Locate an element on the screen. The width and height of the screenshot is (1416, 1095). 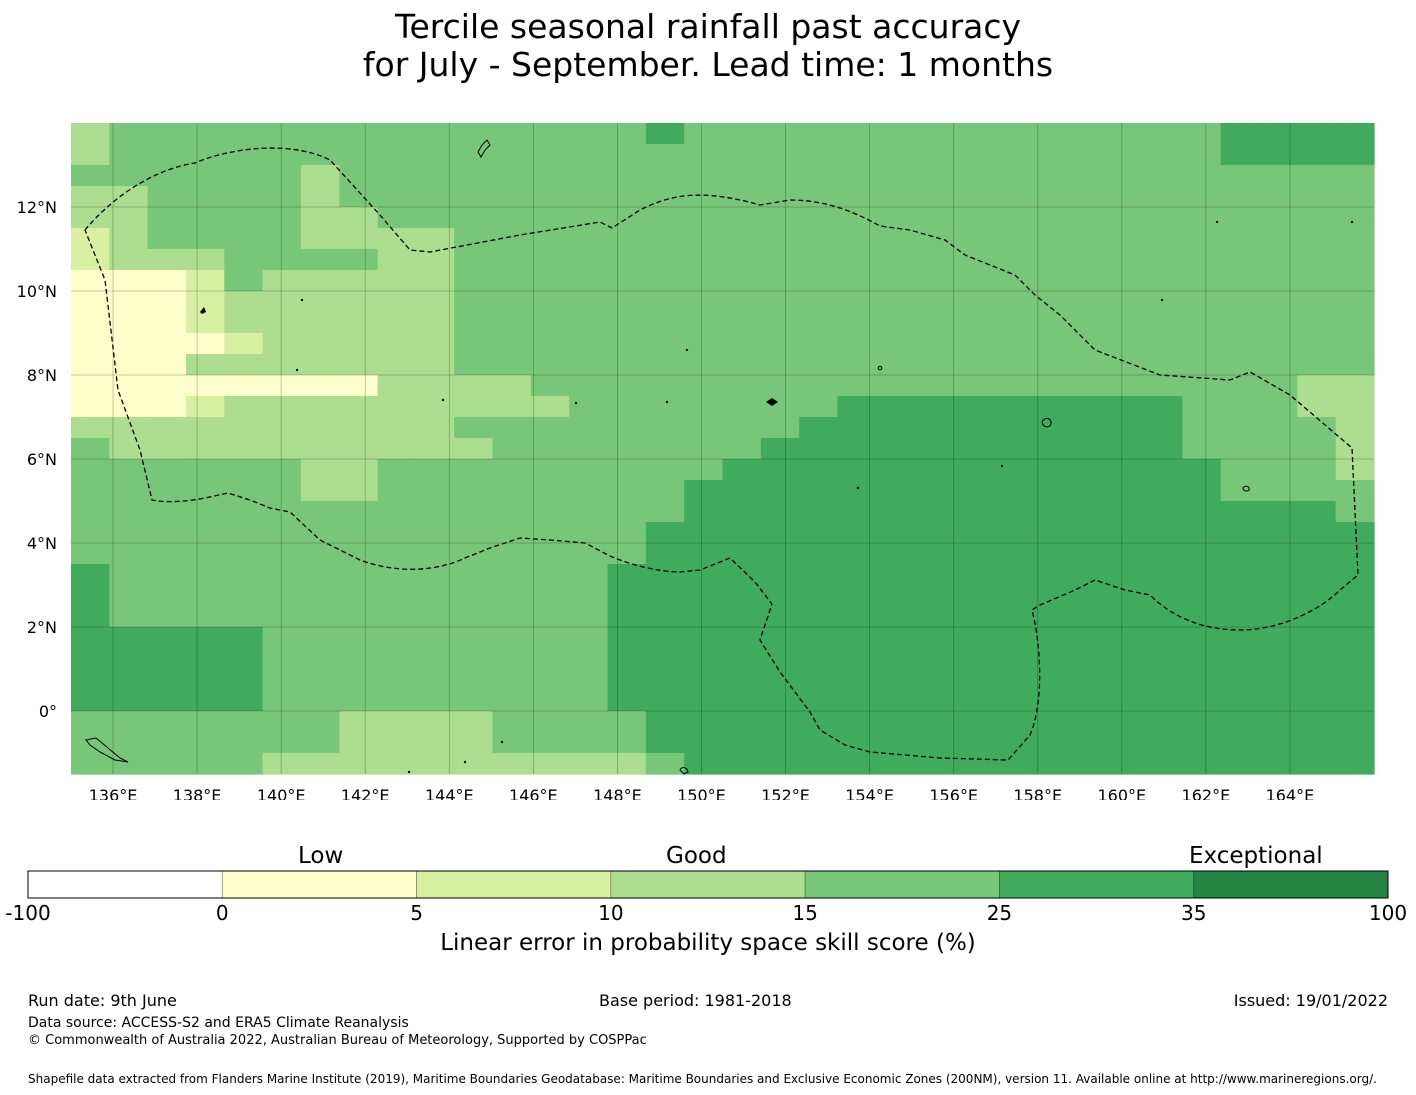
longitude-label: 150°E is located at coordinates (701, 793).